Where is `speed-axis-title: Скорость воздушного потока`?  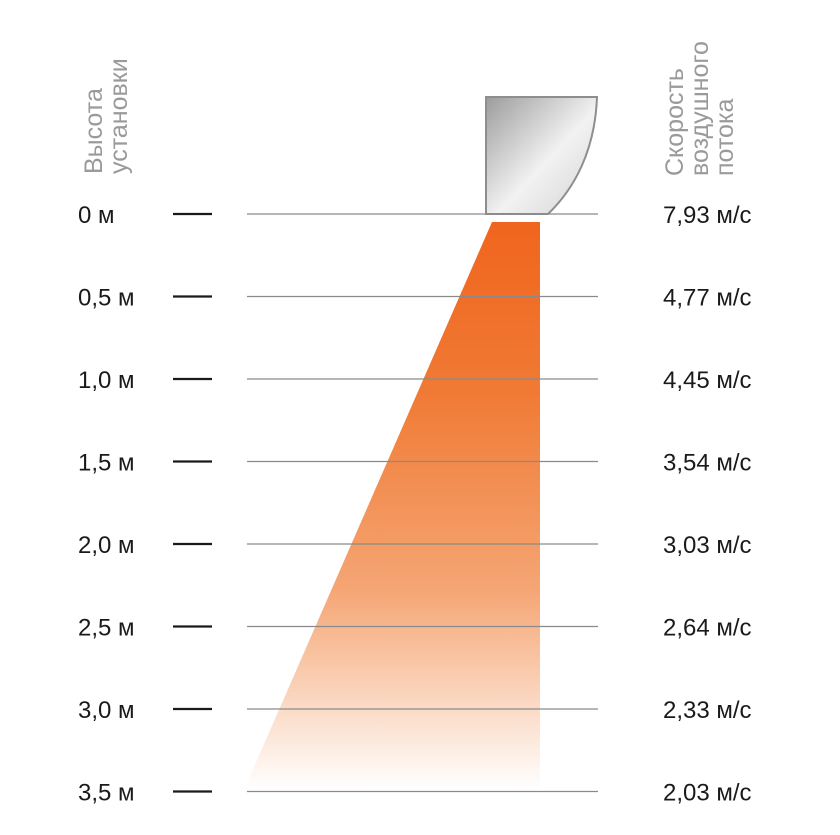
speed-axis-title: Скорость воздушного потока is located at coordinates (700, 105).